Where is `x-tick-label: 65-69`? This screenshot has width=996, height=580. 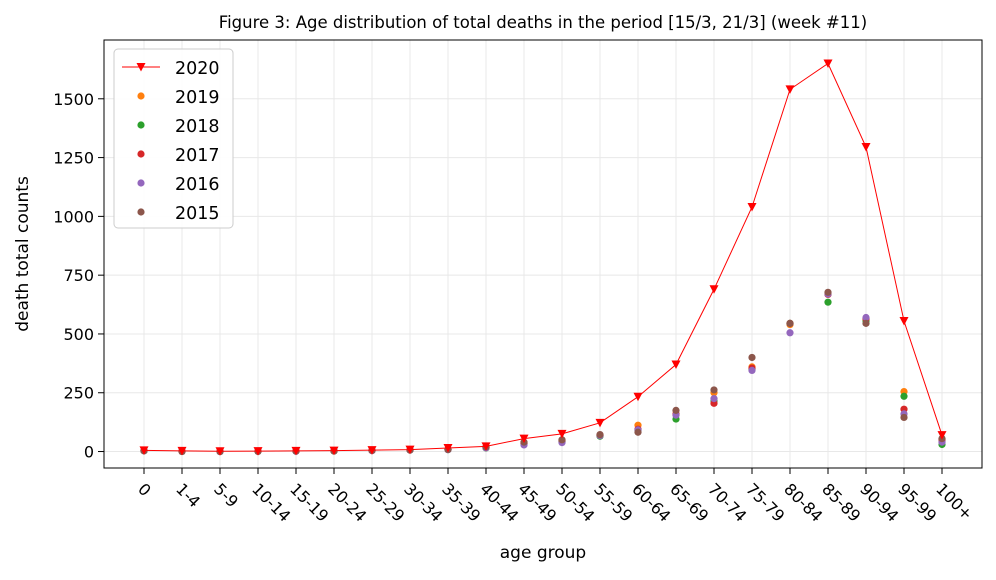 x-tick-label: 65-69 is located at coordinates (689, 502).